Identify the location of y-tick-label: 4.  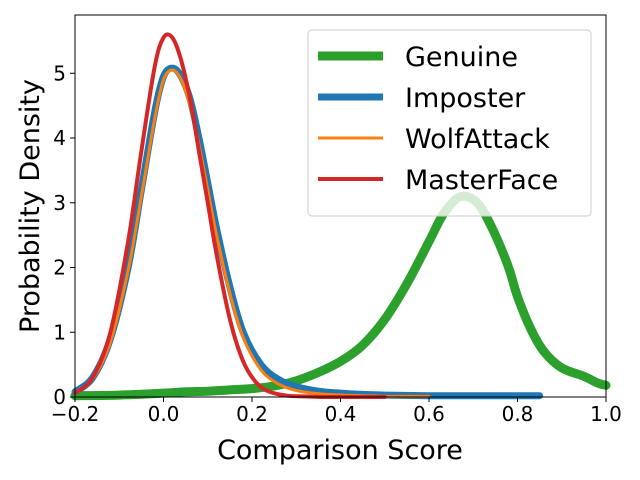
(59, 138).